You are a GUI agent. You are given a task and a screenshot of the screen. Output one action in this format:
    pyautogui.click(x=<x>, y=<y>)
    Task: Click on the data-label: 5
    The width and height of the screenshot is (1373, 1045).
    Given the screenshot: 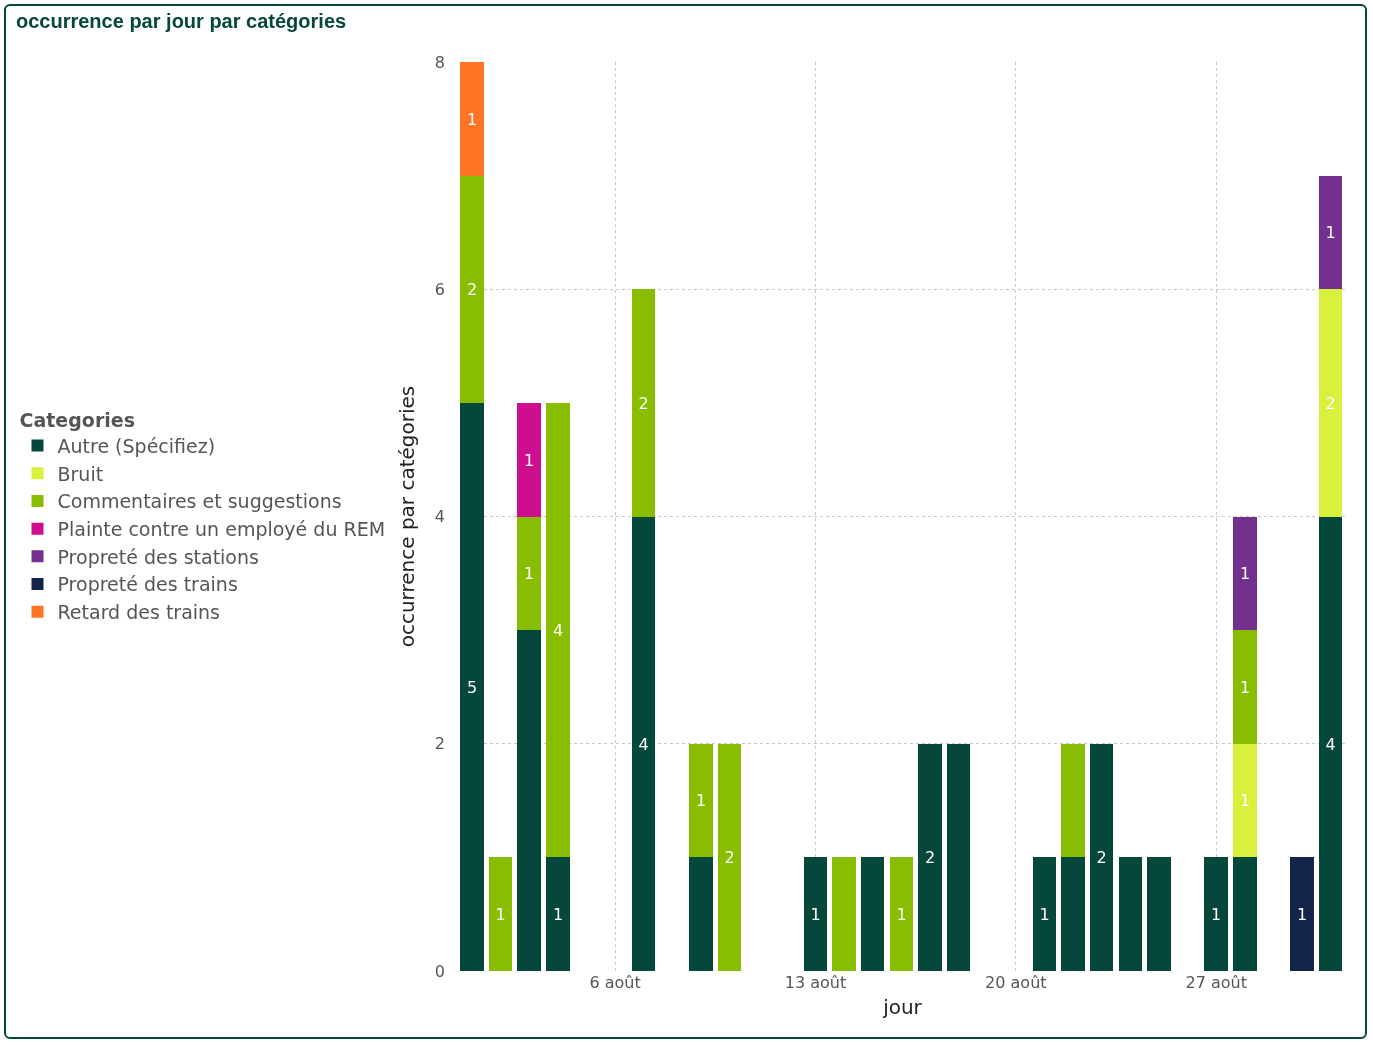 What is the action you would take?
    pyautogui.click(x=472, y=687)
    